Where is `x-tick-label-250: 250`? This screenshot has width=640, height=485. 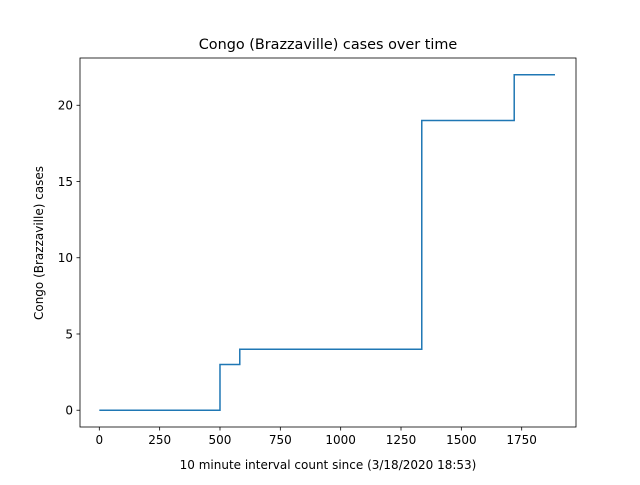
x-tick-label-250: 250 is located at coordinates (159, 440).